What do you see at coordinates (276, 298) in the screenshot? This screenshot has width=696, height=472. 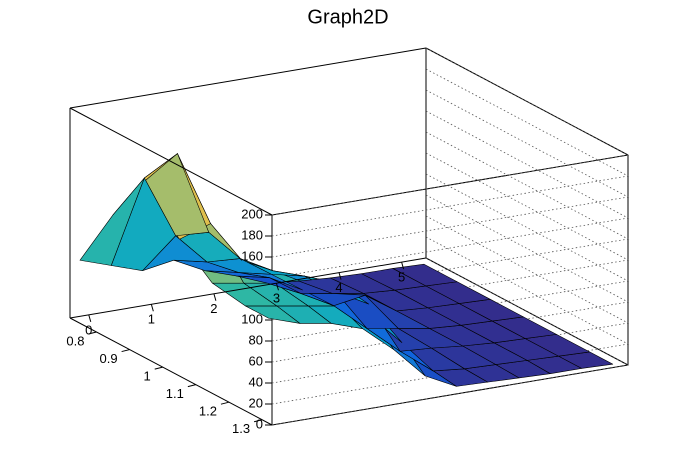 I see `x-tick-label: 3` at bounding box center [276, 298].